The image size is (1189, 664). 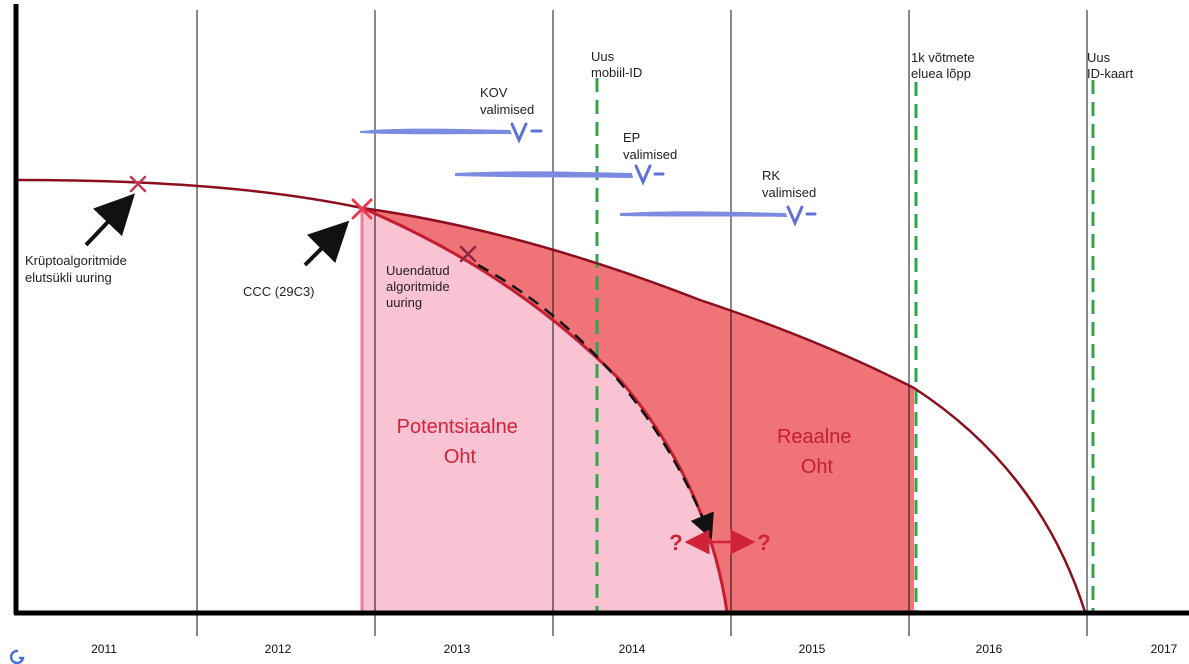 I want to click on label-rk-elections: RK valimised, so click(x=789, y=184).